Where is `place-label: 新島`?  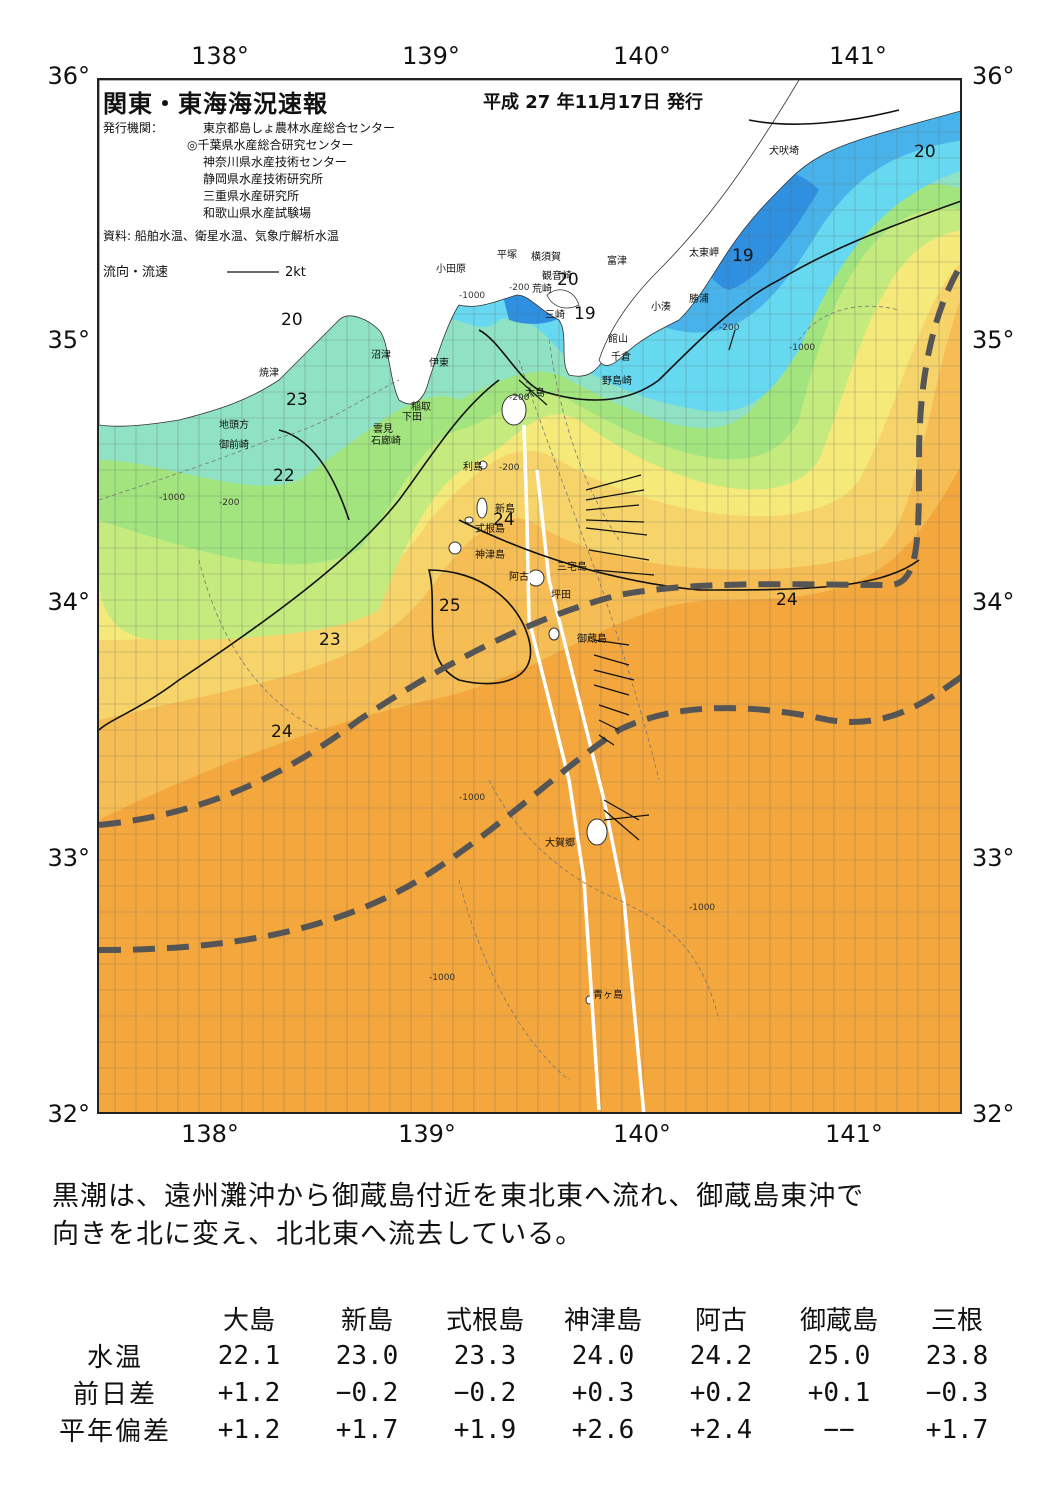 place-label: 新島 is located at coordinates (505, 509).